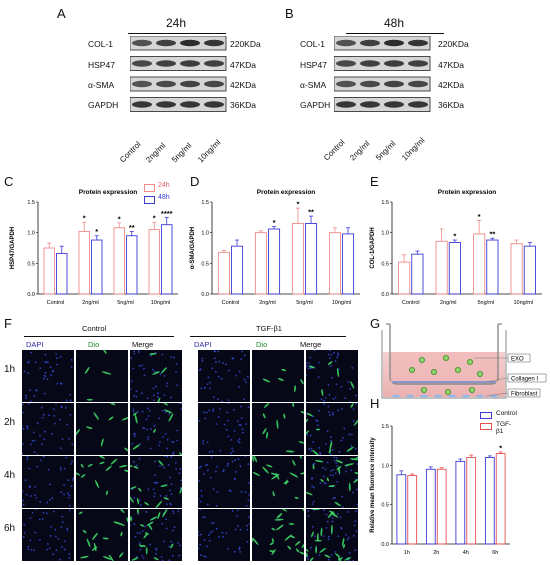 This screenshot has width=550, height=565. I want to click on blot-b-row-label: GAPDH, so click(315, 105).